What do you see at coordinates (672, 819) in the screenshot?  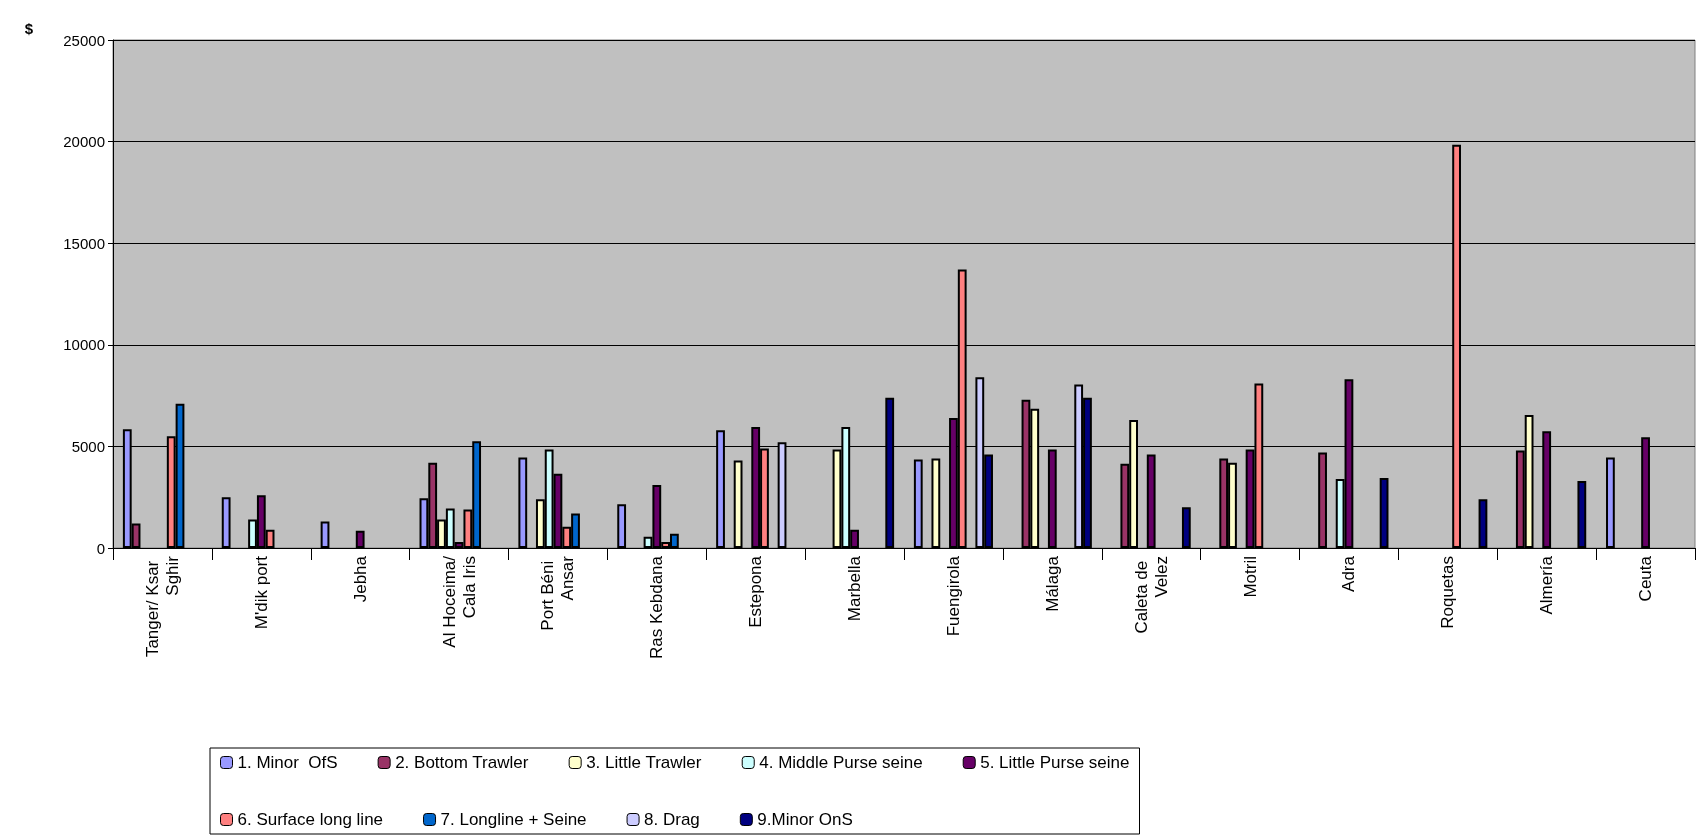 I see `legend-label: 8. Drag` at bounding box center [672, 819].